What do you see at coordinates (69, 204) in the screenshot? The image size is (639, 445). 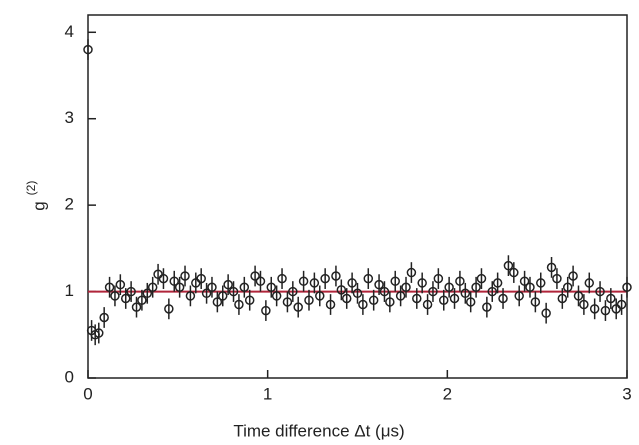 I see `y-tick-label: 2` at bounding box center [69, 204].